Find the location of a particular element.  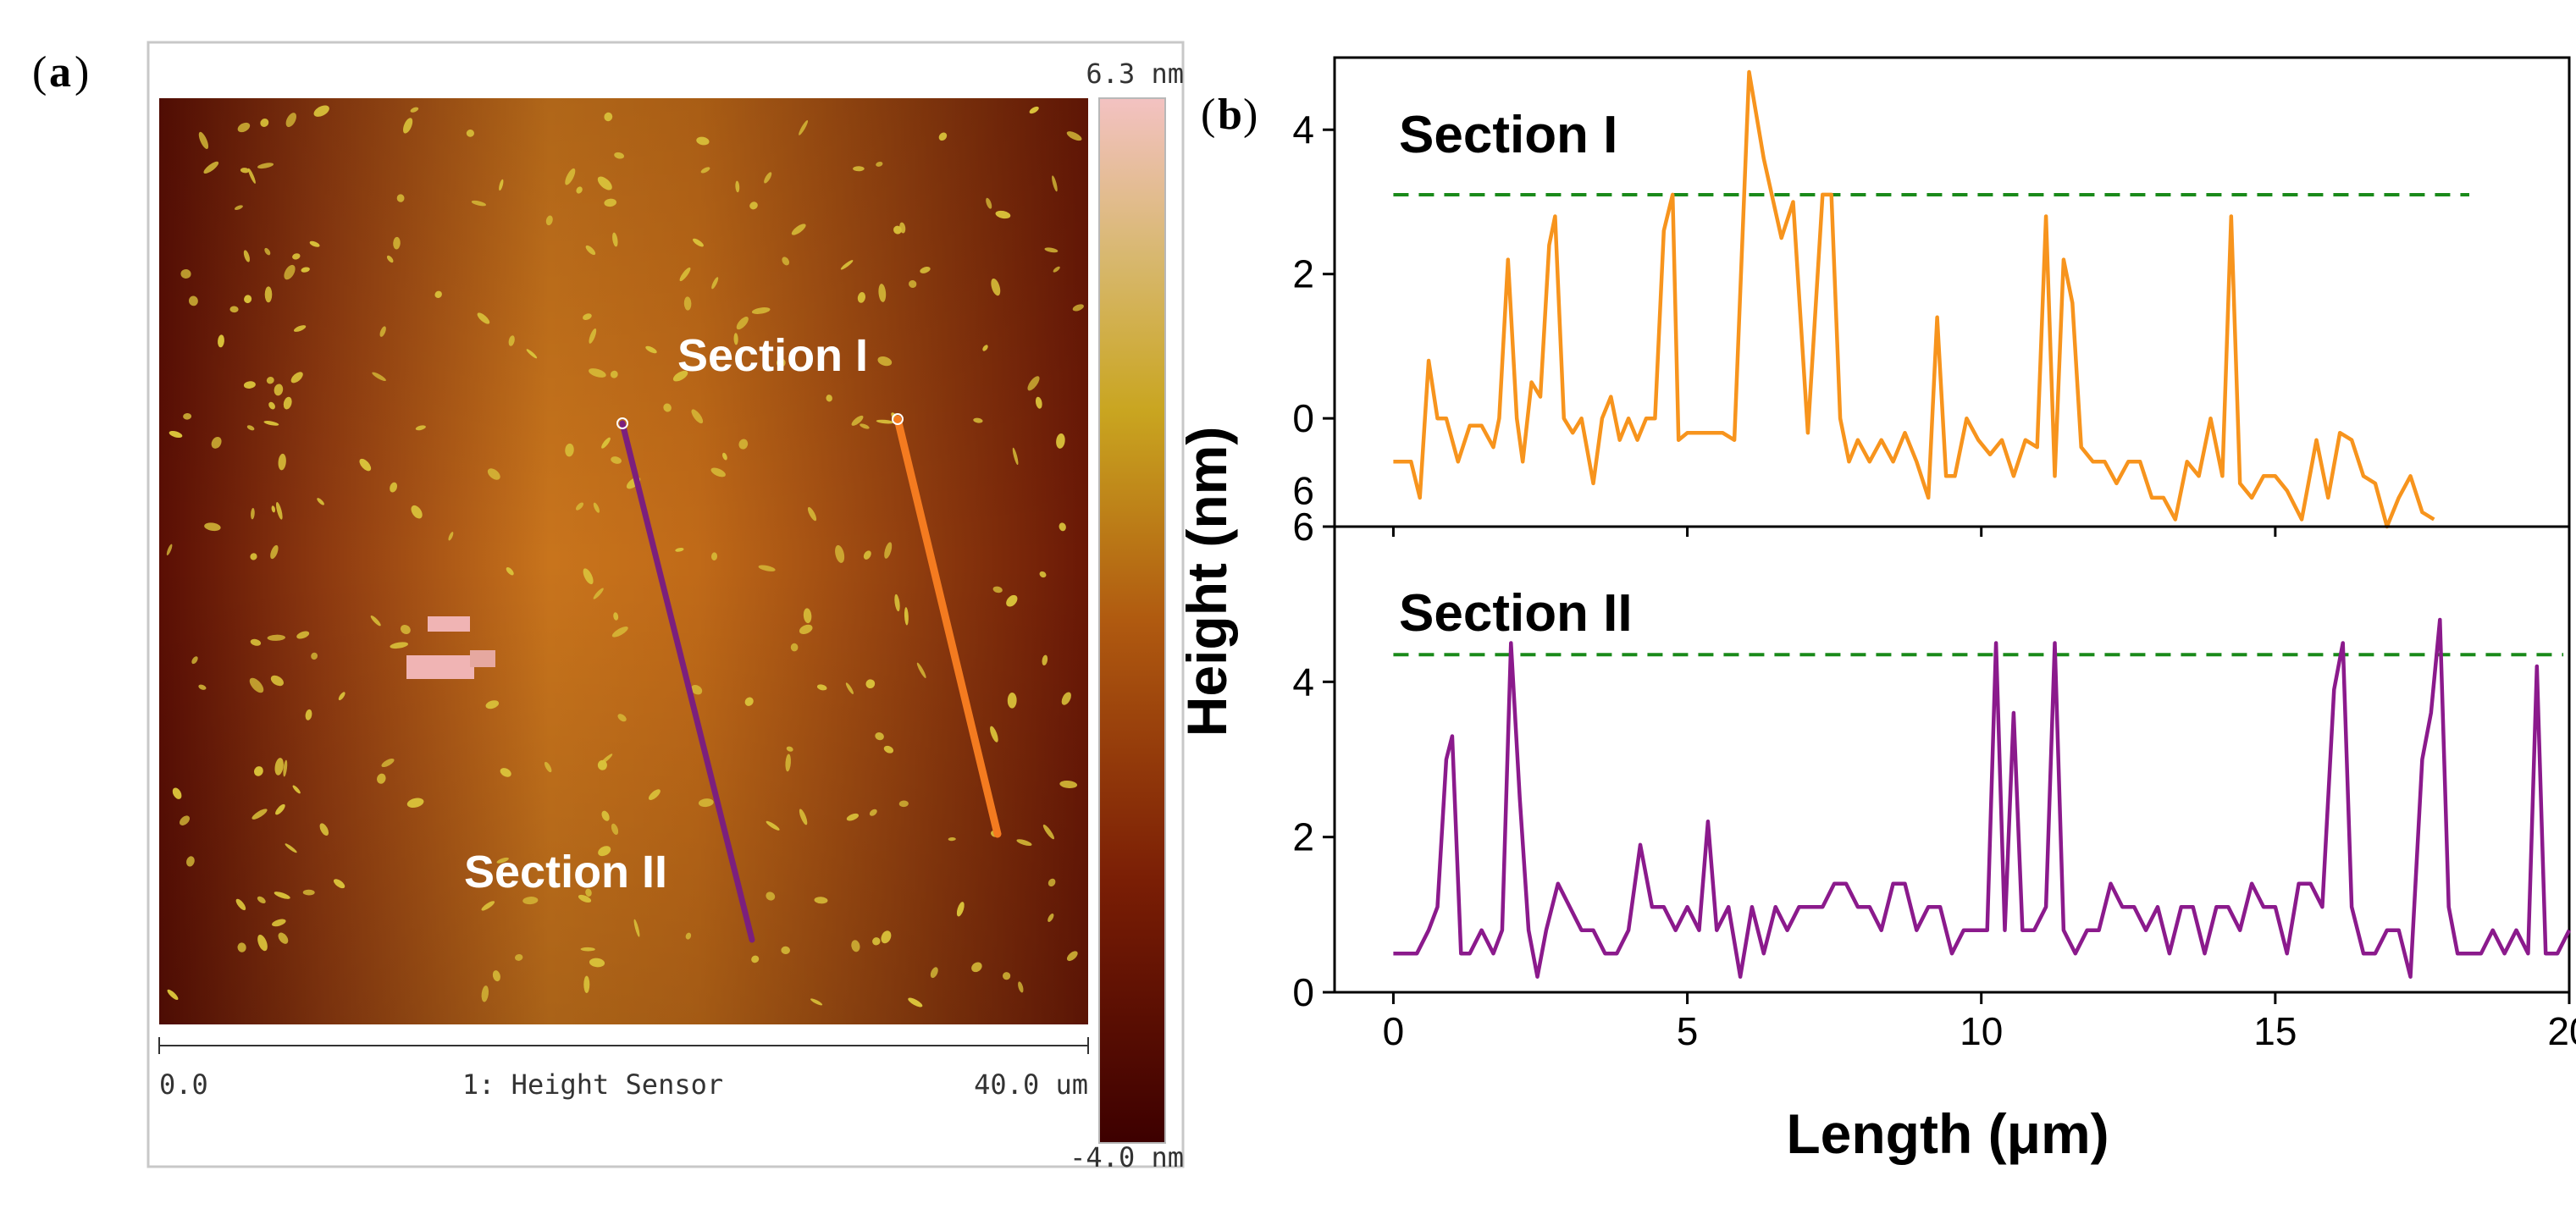

afm-axis-left-label: 0.0 is located at coordinates (183, 1084).